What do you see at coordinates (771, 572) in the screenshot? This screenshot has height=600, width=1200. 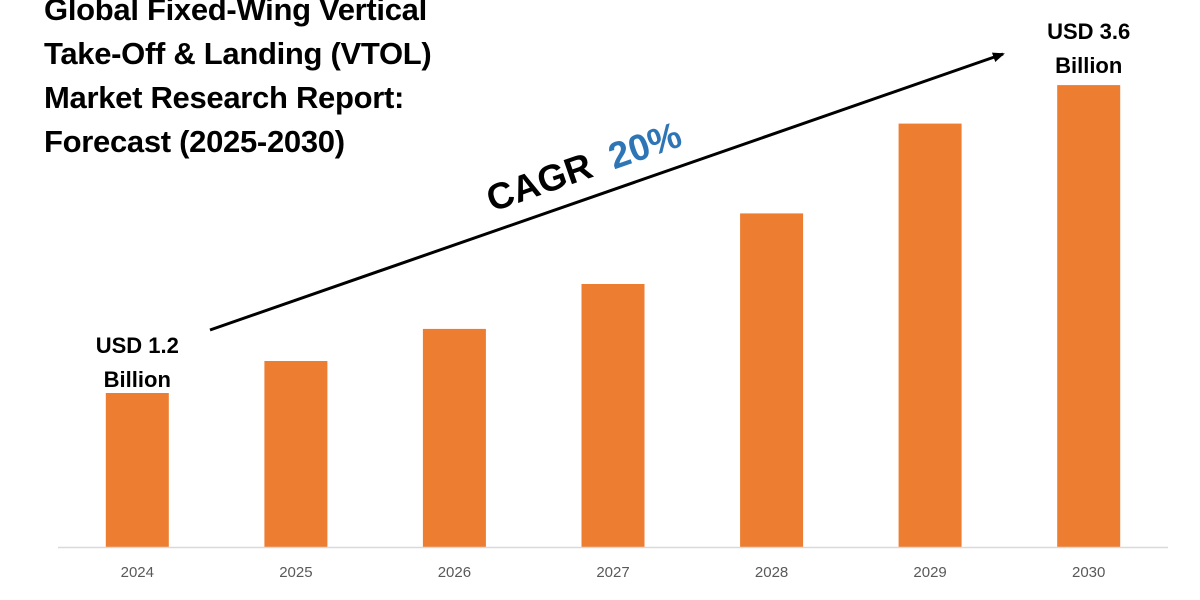 I see `x-tick-label-2028: 2028` at bounding box center [771, 572].